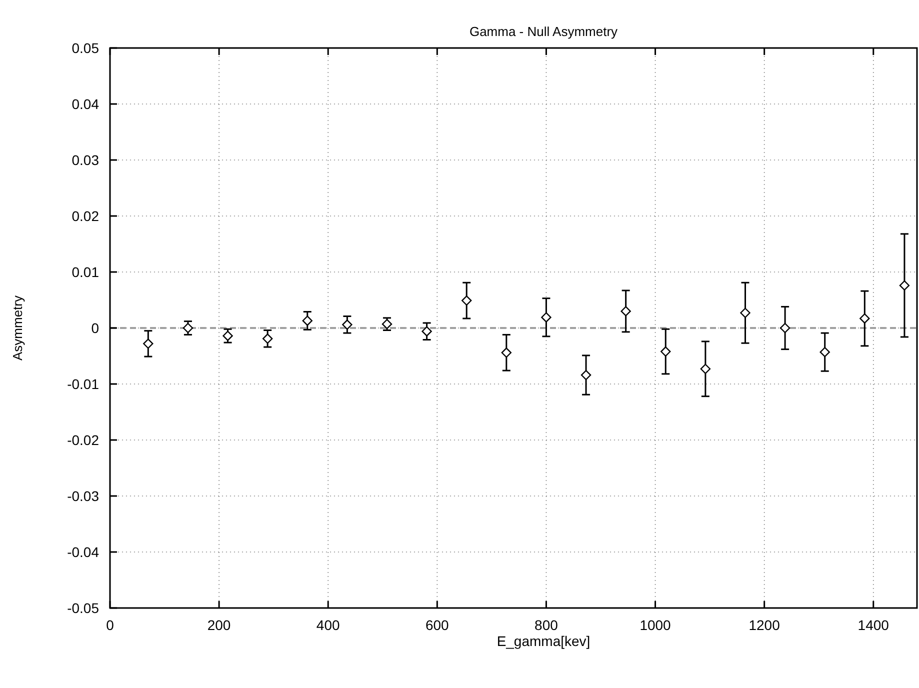  What do you see at coordinates (83, 496) in the screenshot?
I see `y-tick-label: -0.03` at bounding box center [83, 496].